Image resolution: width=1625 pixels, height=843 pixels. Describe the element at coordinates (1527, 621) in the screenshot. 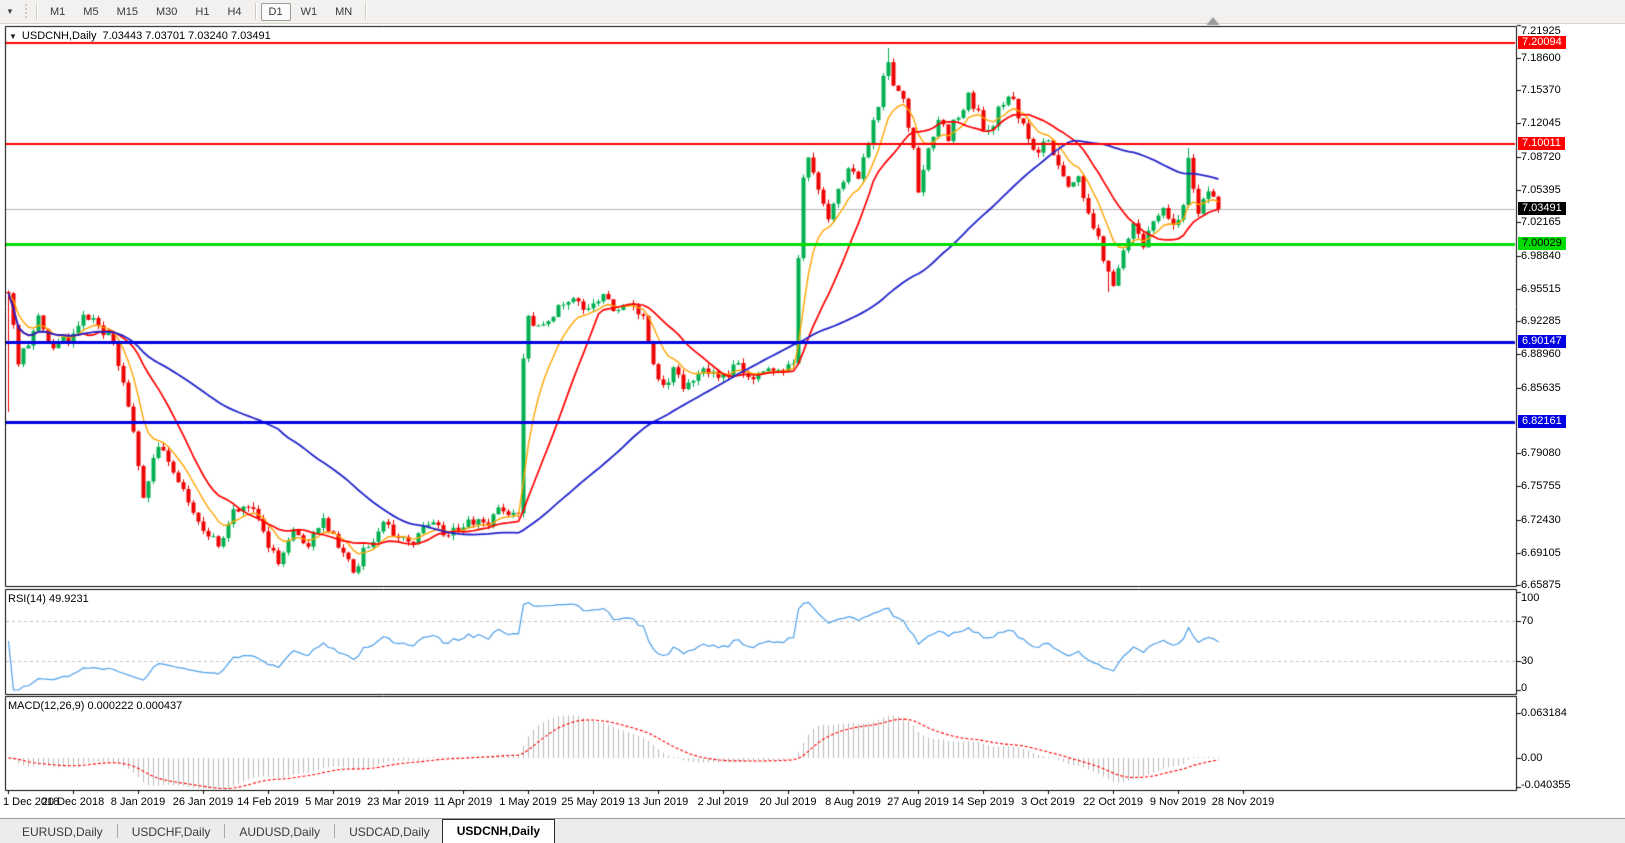

I see `rsi-axis-tick: 70` at that location.